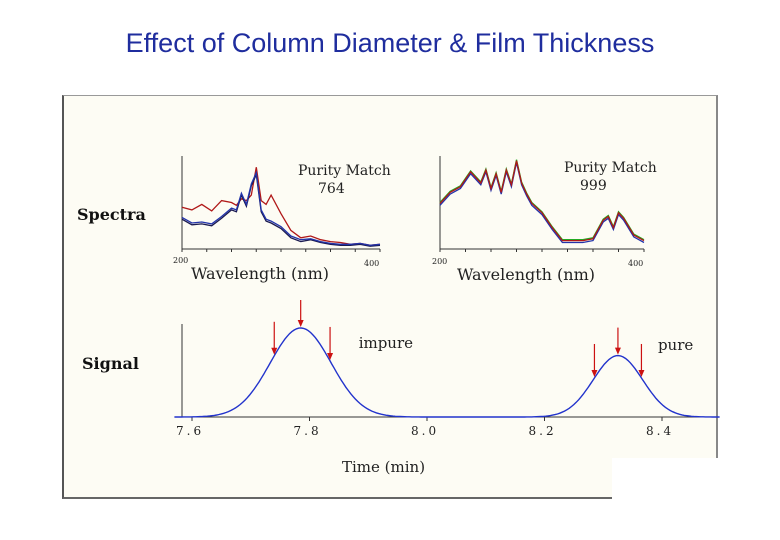  What do you see at coordinates (542, 250) in the screenshot?
I see `spectrum-right-ticks` at bounding box center [542, 250].